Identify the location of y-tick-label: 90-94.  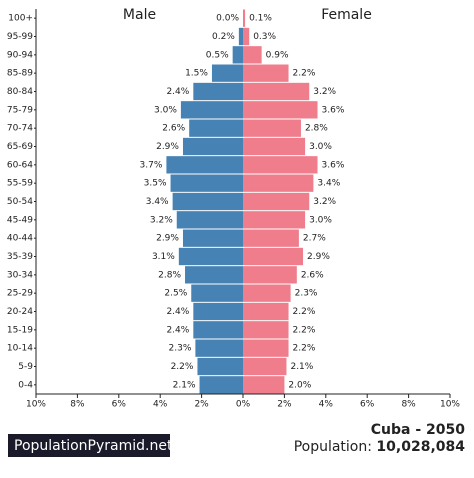
(20, 55).